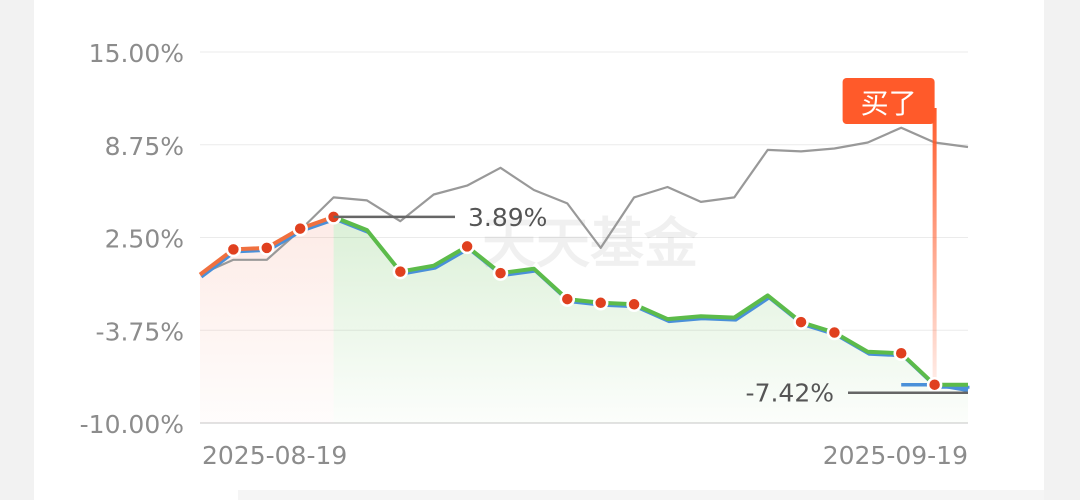 This screenshot has width=1080, height=500. What do you see at coordinates (585, 455) in the screenshot?
I see `x-axis-ticks: 2025-08-19 2025-09-19` at bounding box center [585, 455].